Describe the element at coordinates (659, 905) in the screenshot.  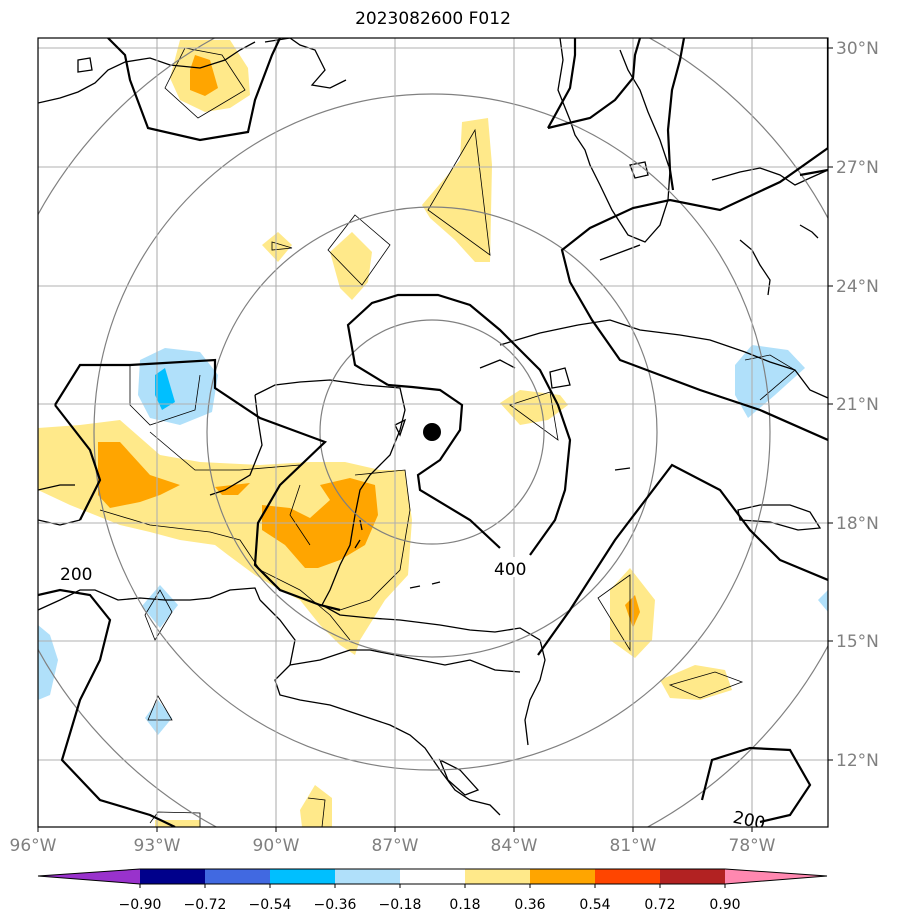
I see `colorbar-tick-label: 0.72` at that location.